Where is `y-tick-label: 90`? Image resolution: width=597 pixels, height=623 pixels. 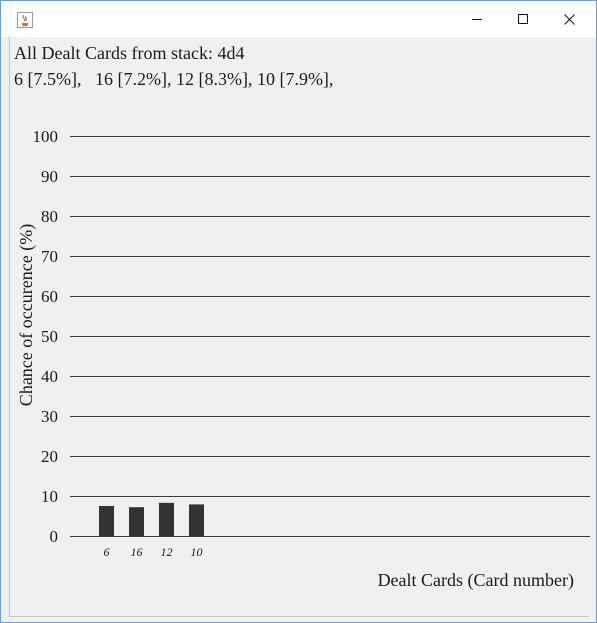 y-tick-label: 90 is located at coordinates (49, 176).